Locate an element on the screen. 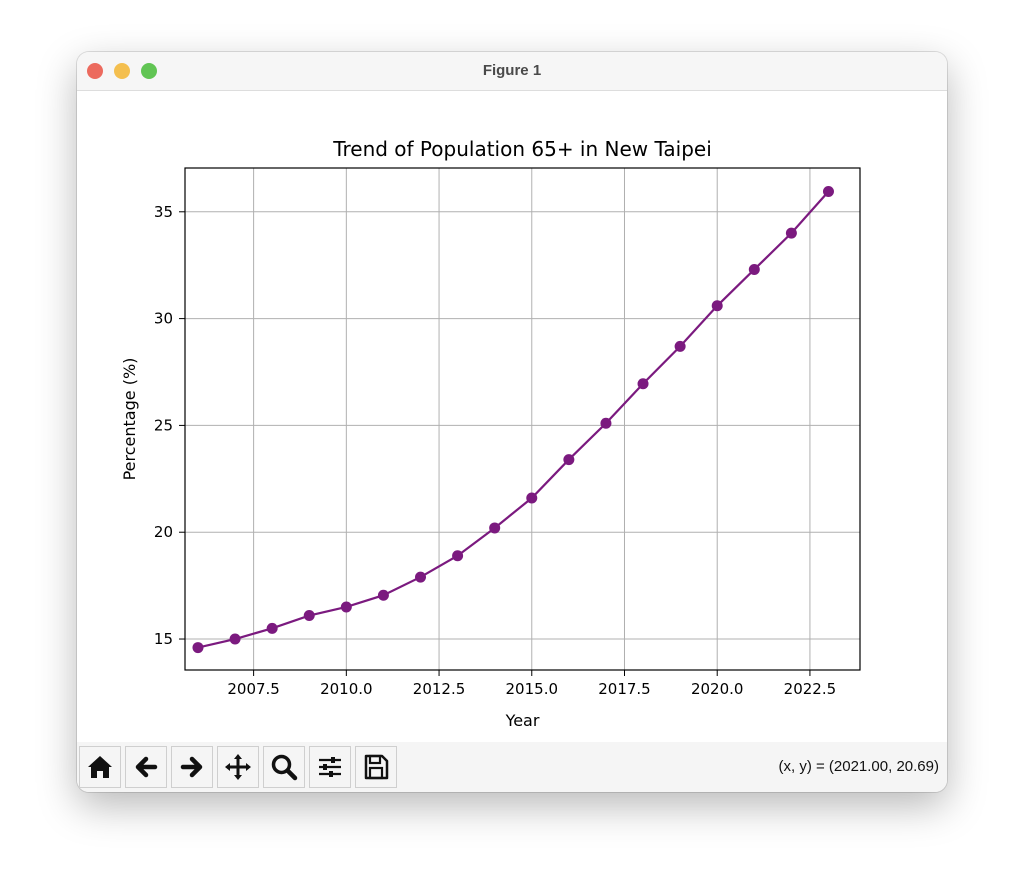 Image resolution: width=1024 pixels, height=893 pixels. x-tick-label: 2012.5 is located at coordinates (439, 689).